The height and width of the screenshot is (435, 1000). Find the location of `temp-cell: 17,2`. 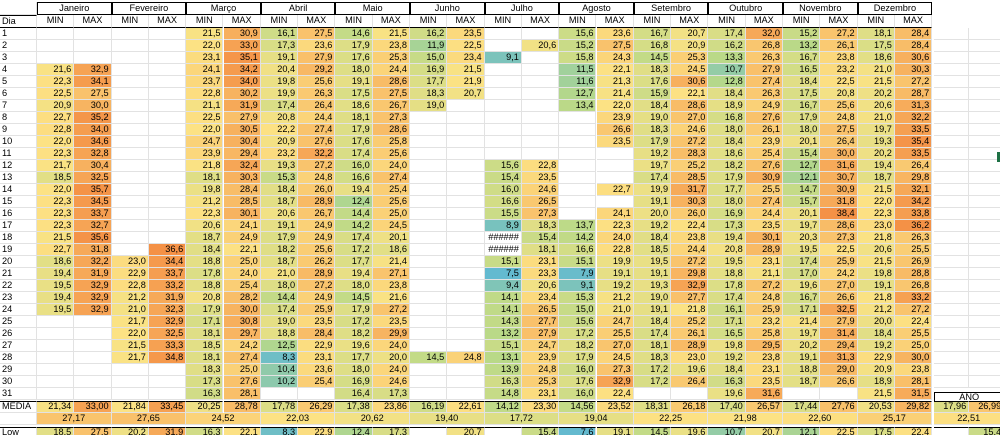

temp-cell: 17,2 is located at coordinates (652, 370).